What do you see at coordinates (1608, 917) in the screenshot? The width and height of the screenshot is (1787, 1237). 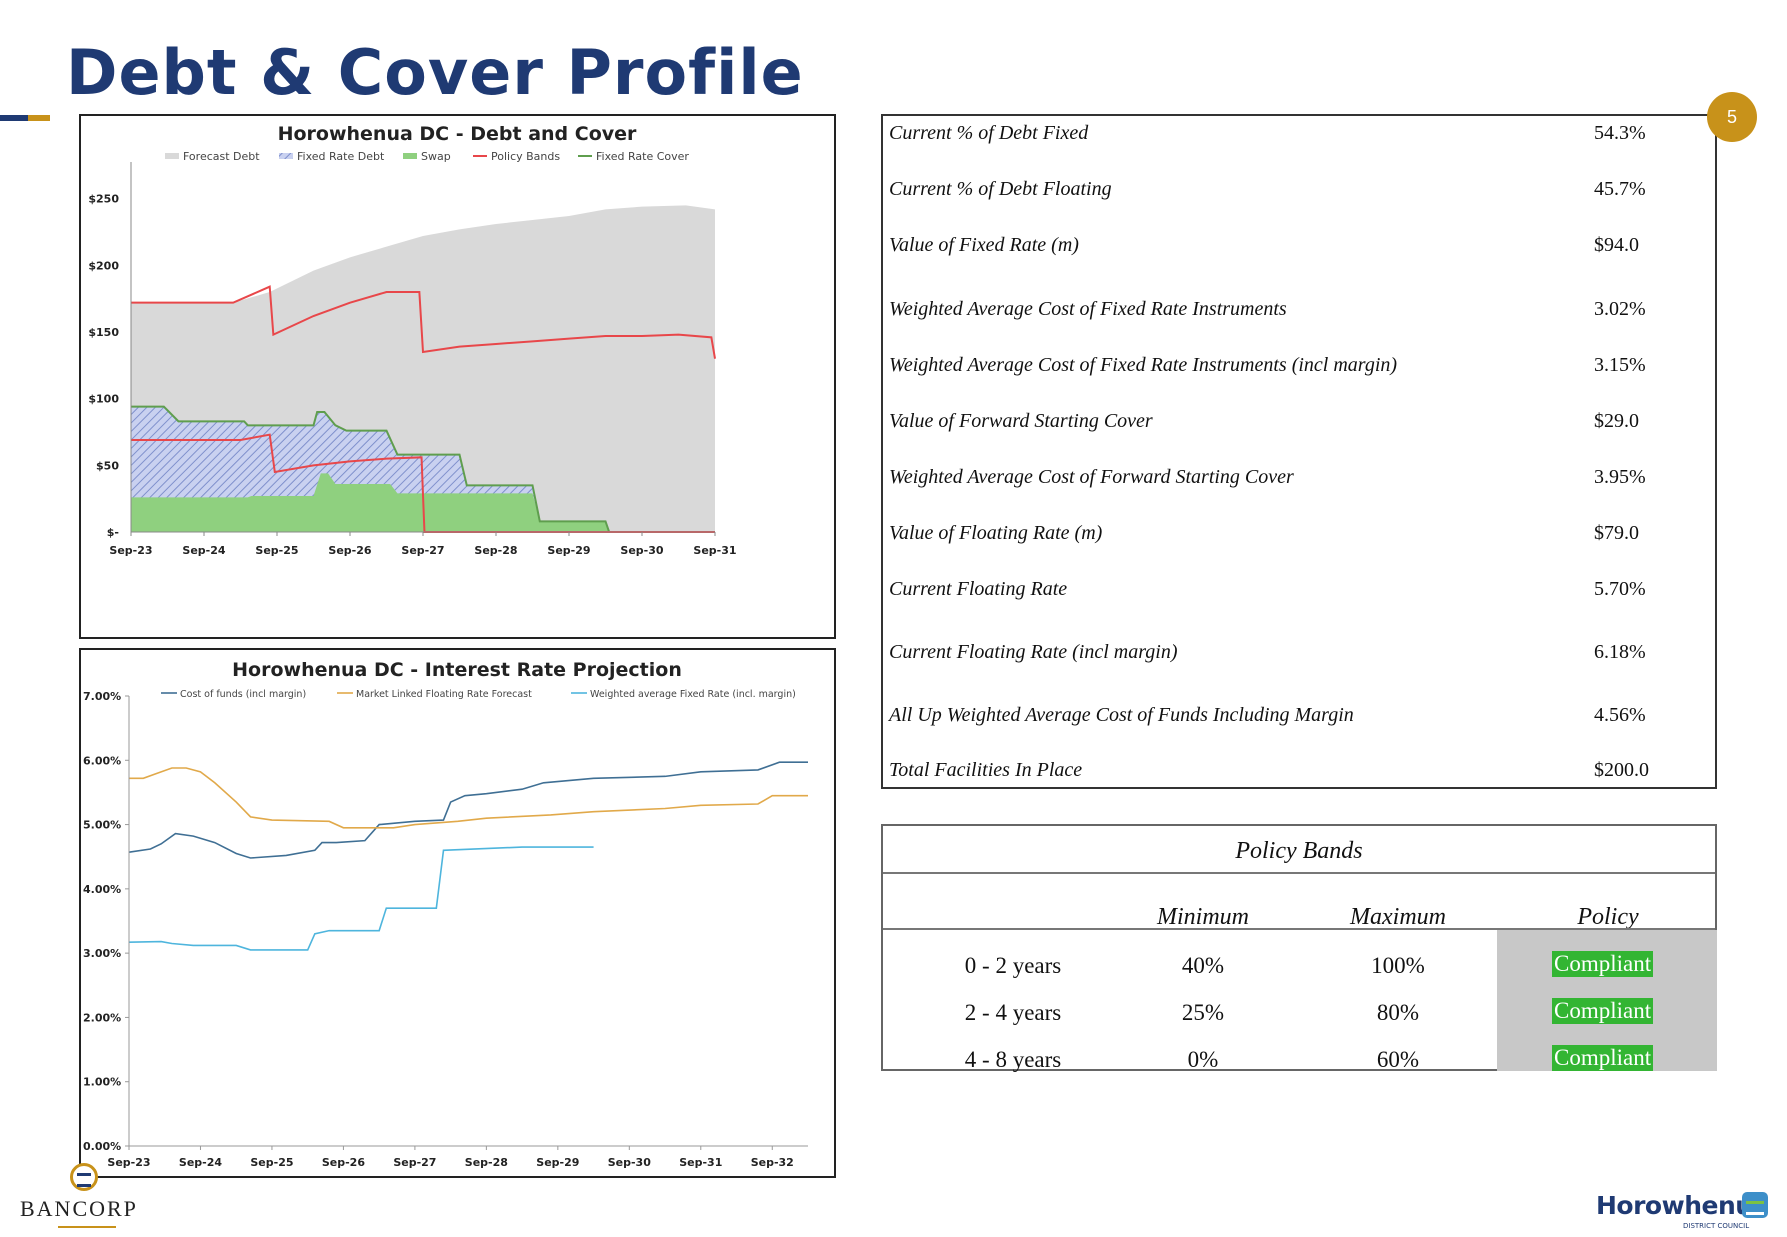 I see `header-policy: Policy` at bounding box center [1608, 917].